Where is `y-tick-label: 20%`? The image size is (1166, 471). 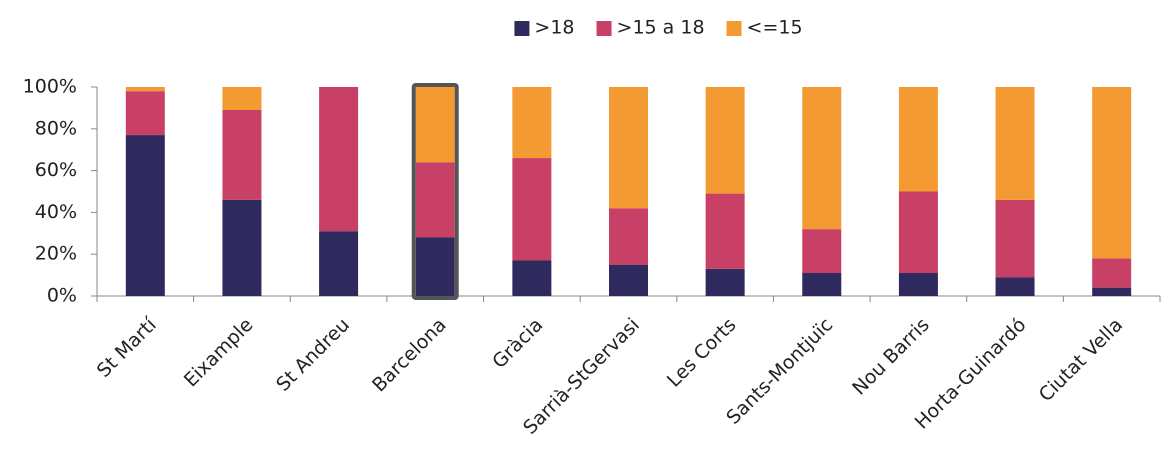 y-tick-label: 20% is located at coordinates (56, 254).